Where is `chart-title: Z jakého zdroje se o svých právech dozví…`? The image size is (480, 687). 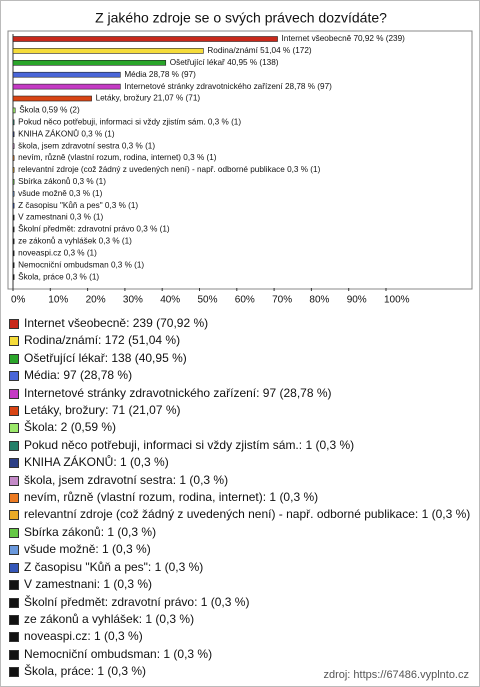 chart-title: Z jakého zdroje se o svých právech dozví… is located at coordinates (241, 18).